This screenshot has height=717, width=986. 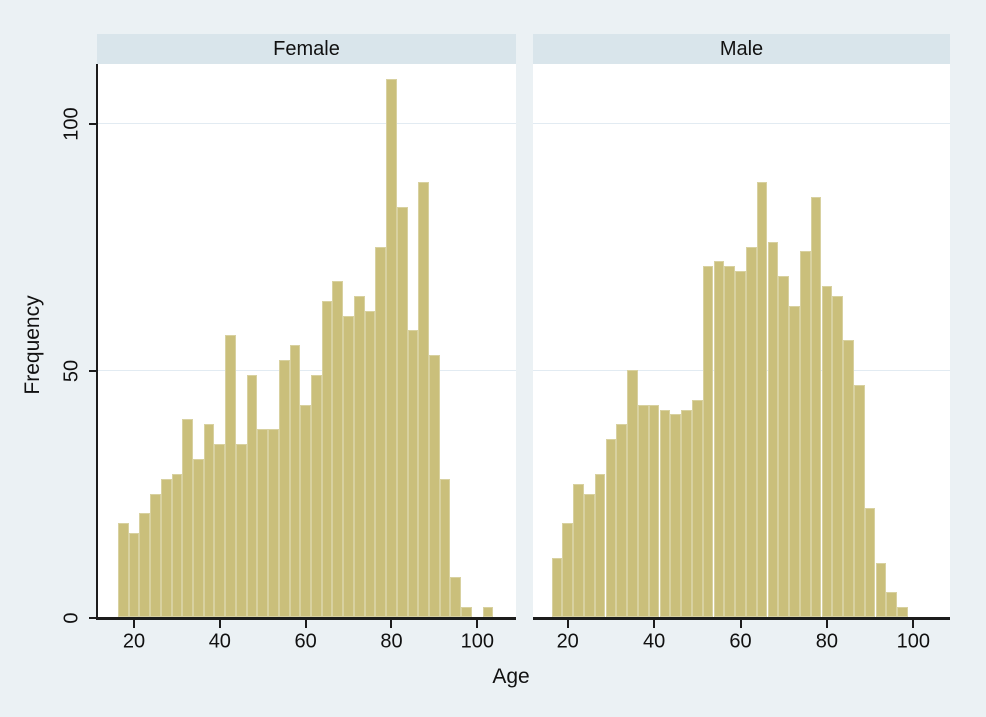 What do you see at coordinates (306, 124) in the screenshot?
I see `gridline-y100-female` at bounding box center [306, 124].